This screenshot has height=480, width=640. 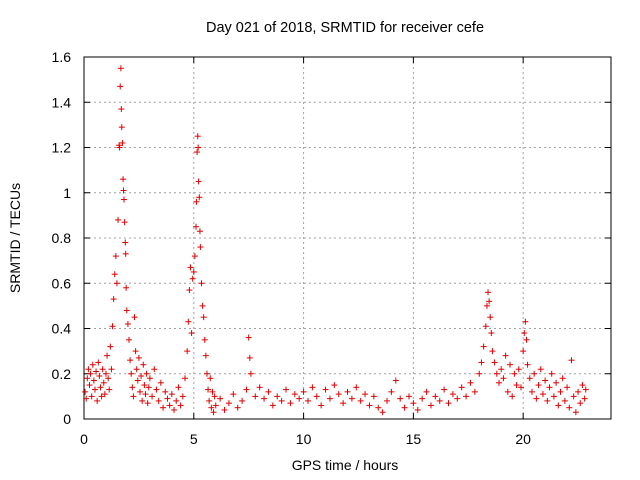 What do you see at coordinates (84, 439) in the screenshot?
I see `x-tick-label: 0` at bounding box center [84, 439].